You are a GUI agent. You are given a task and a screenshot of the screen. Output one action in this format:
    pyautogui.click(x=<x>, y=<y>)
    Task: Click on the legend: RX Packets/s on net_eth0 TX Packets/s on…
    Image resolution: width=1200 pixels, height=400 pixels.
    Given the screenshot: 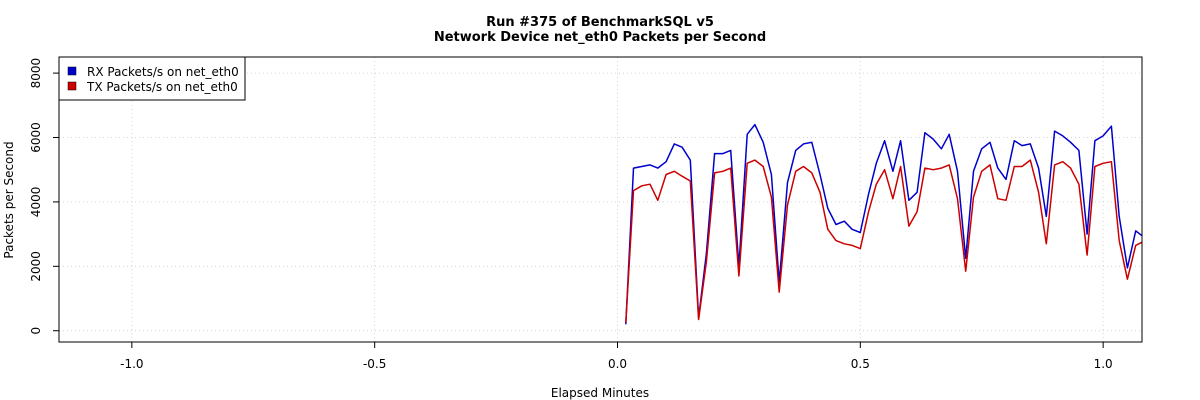 What is the action you would take?
    pyautogui.click(x=152, y=78)
    